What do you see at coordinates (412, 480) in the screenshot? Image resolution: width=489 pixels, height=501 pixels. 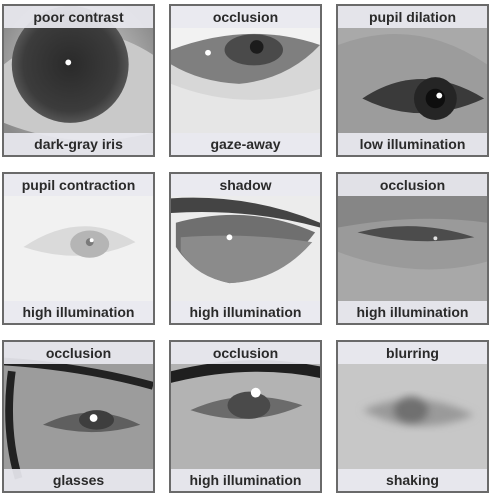 I see `cause-label: shaking` at bounding box center [412, 480].